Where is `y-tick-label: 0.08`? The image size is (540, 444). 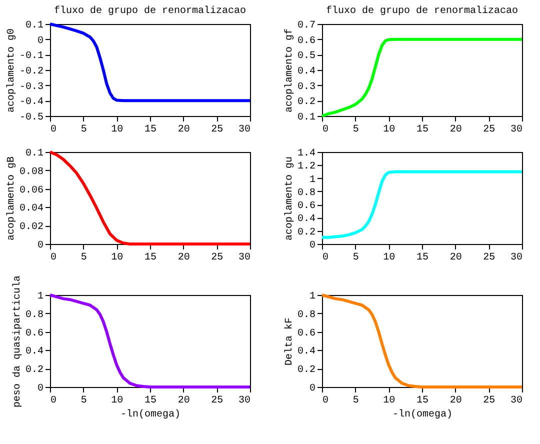
y-tick-label: 0.08 is located at coordinates (31, 172).